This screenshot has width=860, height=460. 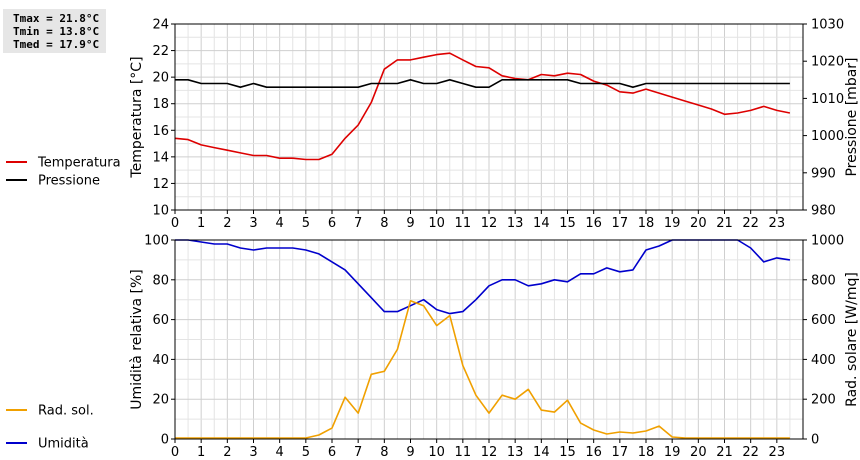 I want to click on panel2-y2tick-label: 600, so click(x=823, y=320).